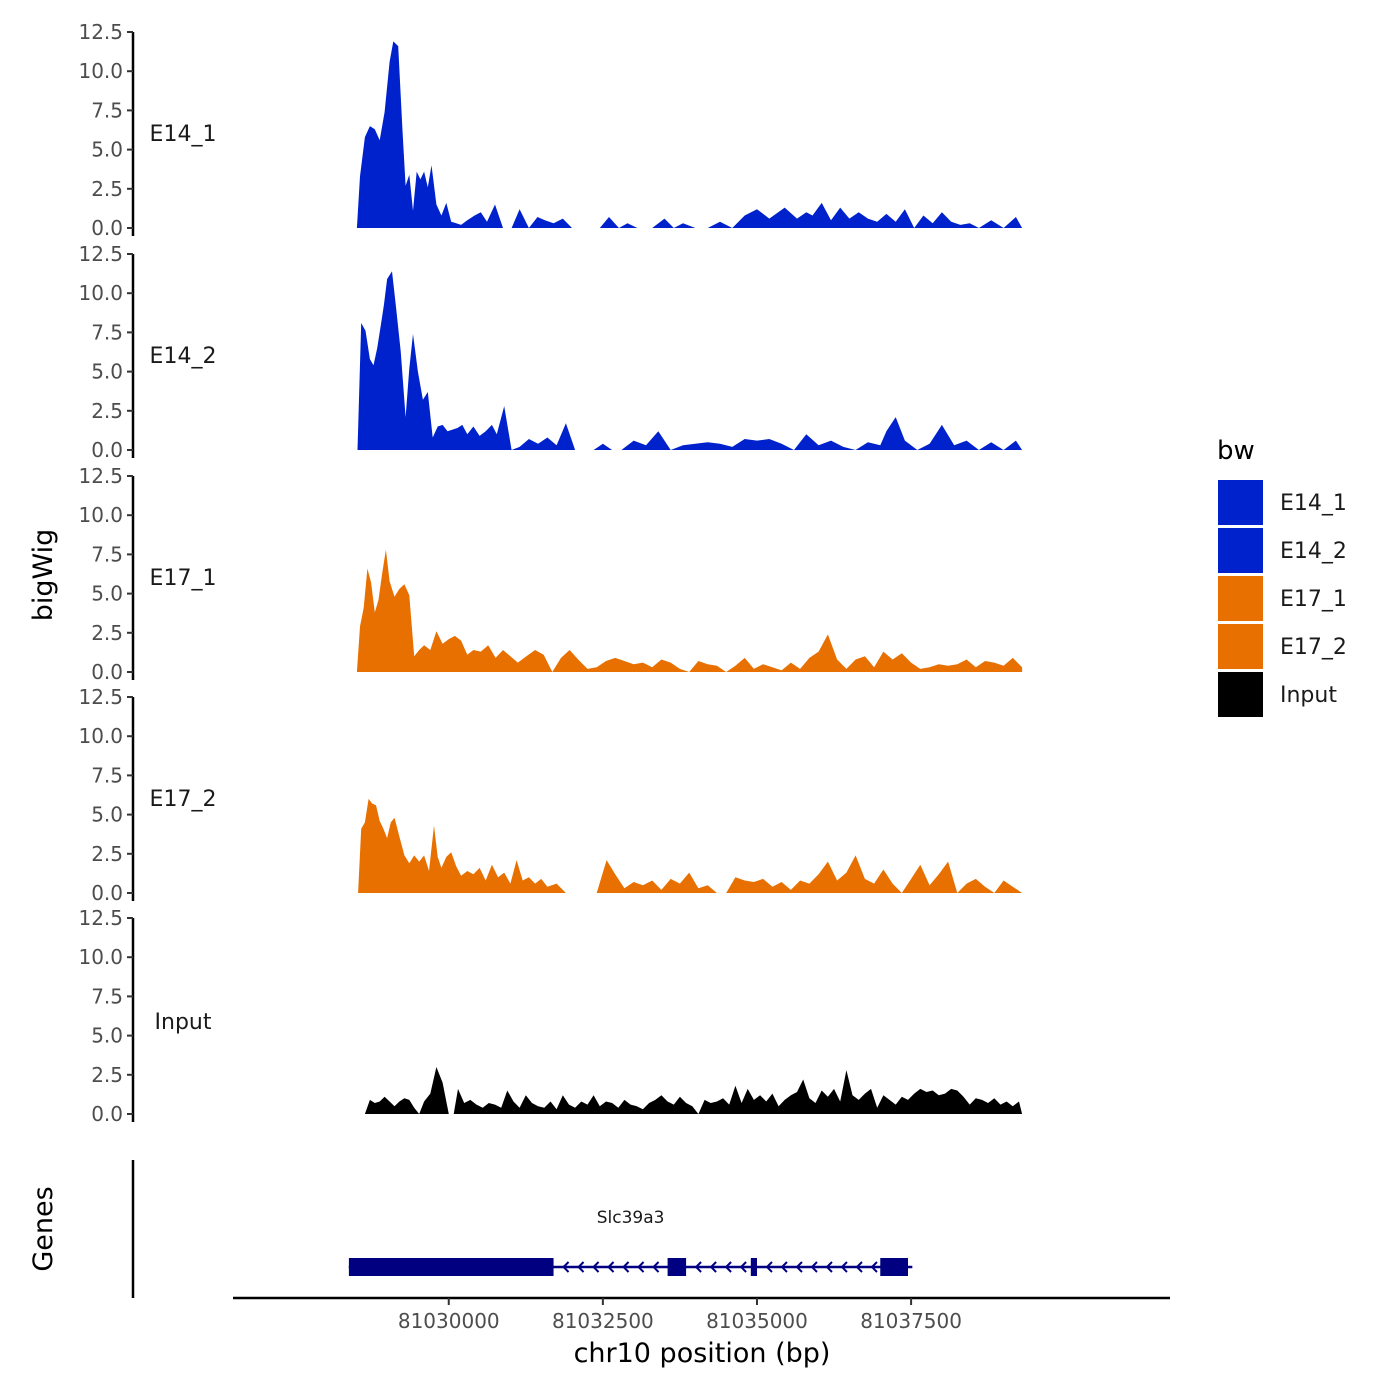 This screenshot has height=1400, width=1400. I want to click on track-e17-1: 0.0 2.5 5.0 7.5 10.0 12.5 E17_1, so click(550, 574).